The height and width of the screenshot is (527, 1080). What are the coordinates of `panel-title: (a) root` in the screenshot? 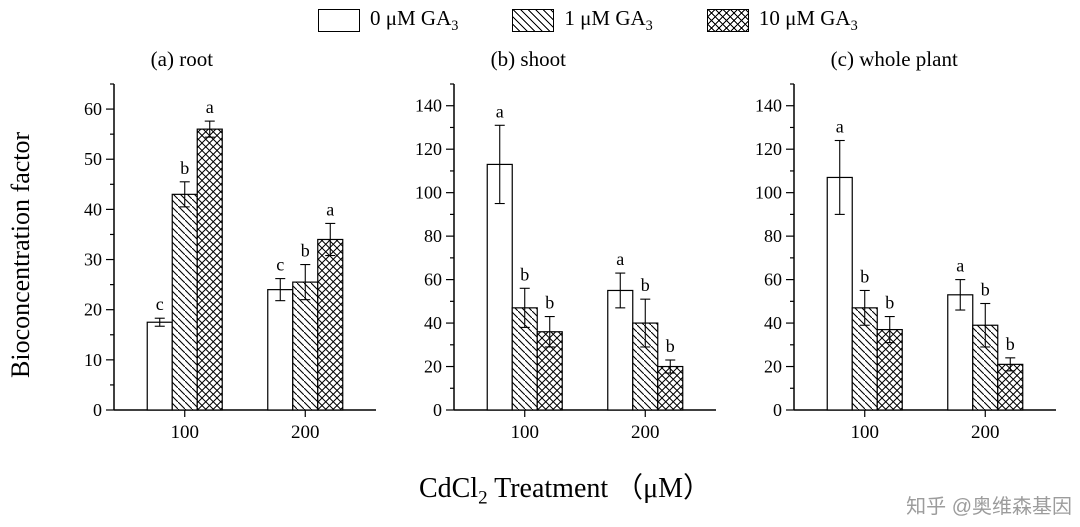 It's located at (182, 59).